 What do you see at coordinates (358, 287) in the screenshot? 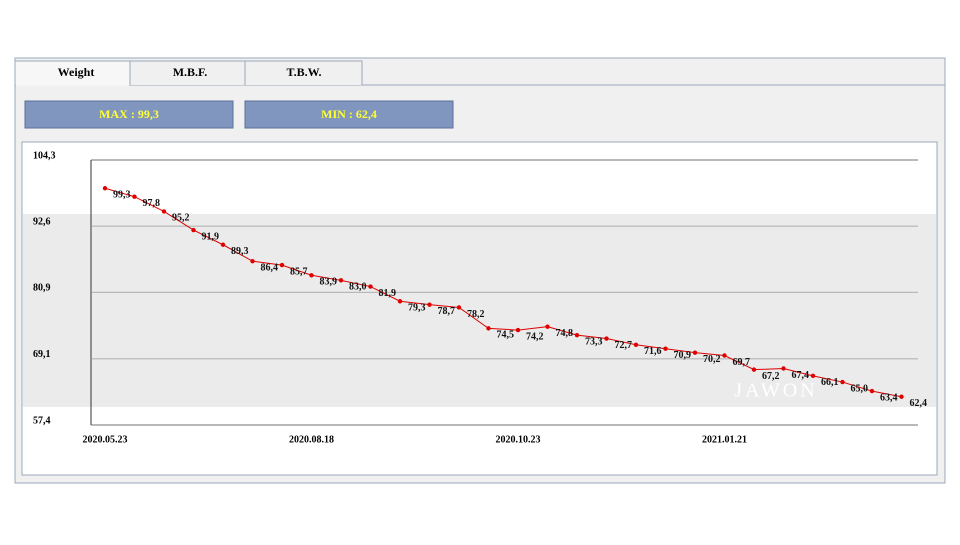
I see `data-label: 83,0` at bounding box center [358, 287].